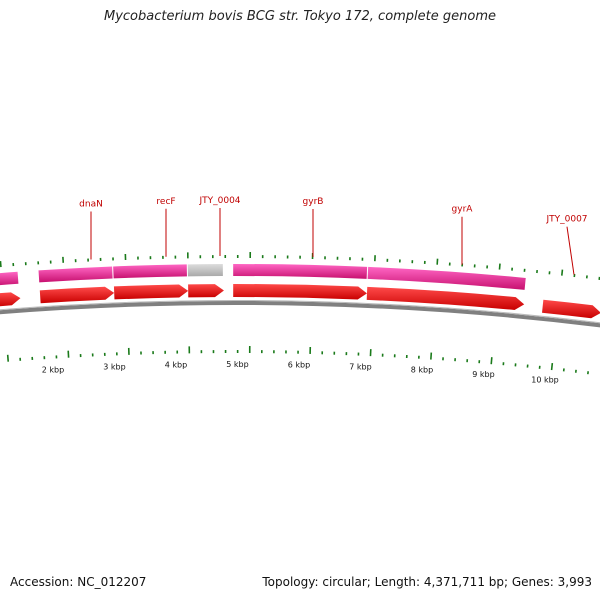  I want to click on scale-tick-label: 2 kbp, so click(53, 369).